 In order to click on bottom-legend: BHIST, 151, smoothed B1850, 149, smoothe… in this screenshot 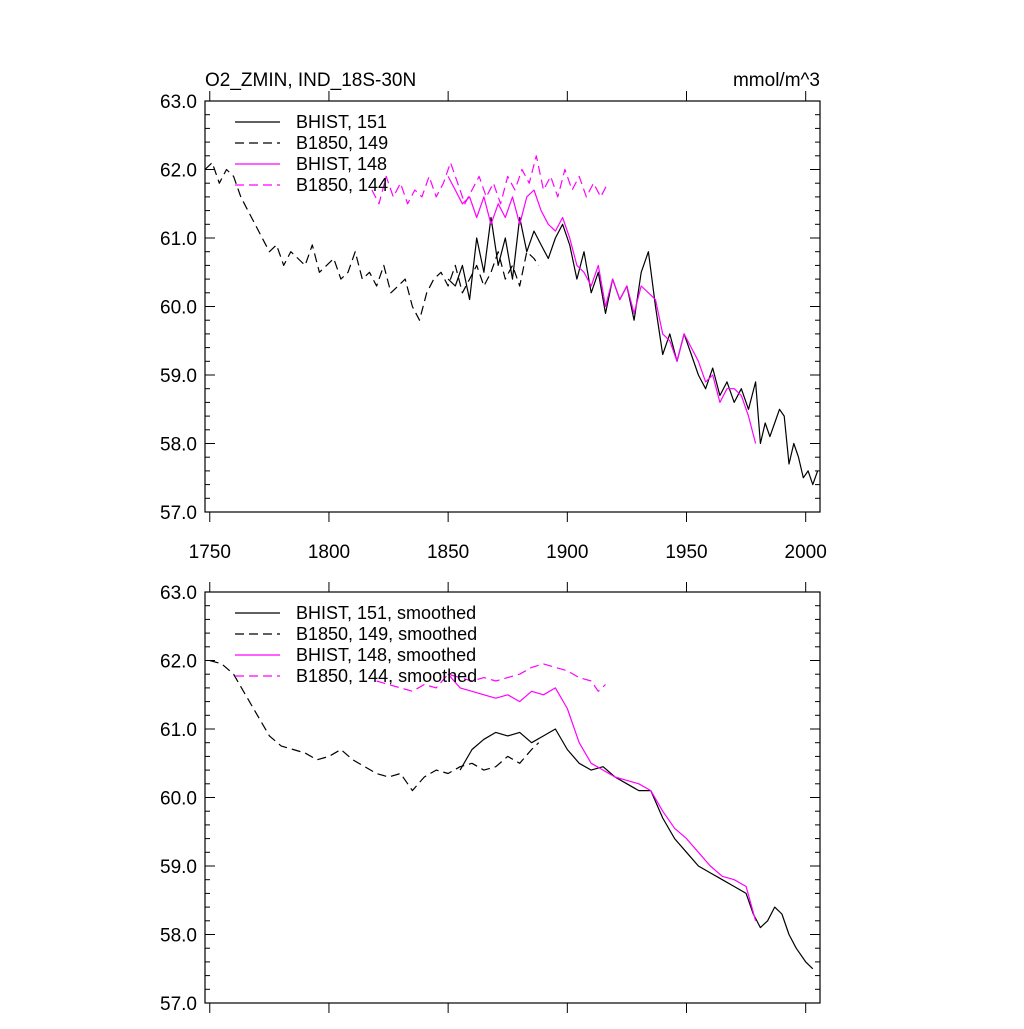, I will do `click(356, 644)`.